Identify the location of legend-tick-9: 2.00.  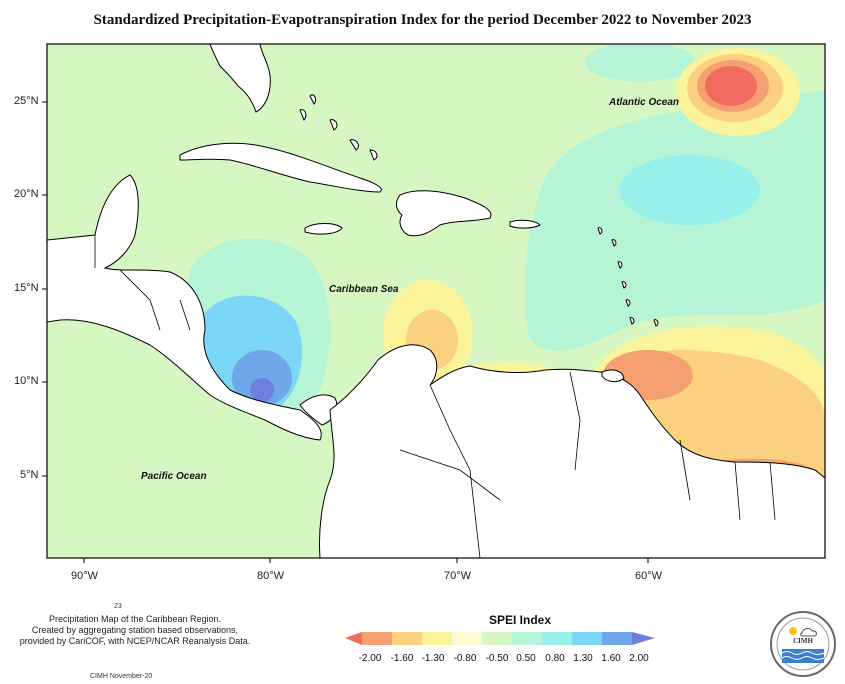
(639, 658).